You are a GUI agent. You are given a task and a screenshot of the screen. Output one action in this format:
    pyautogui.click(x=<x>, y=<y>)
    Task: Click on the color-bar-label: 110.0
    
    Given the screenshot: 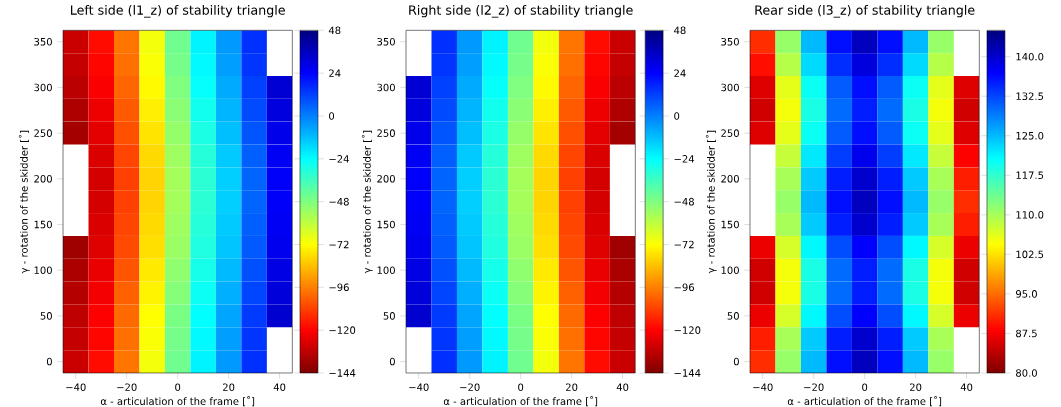 What is the action you would take?
    pyautogui.click(x=1030, y=215)
    